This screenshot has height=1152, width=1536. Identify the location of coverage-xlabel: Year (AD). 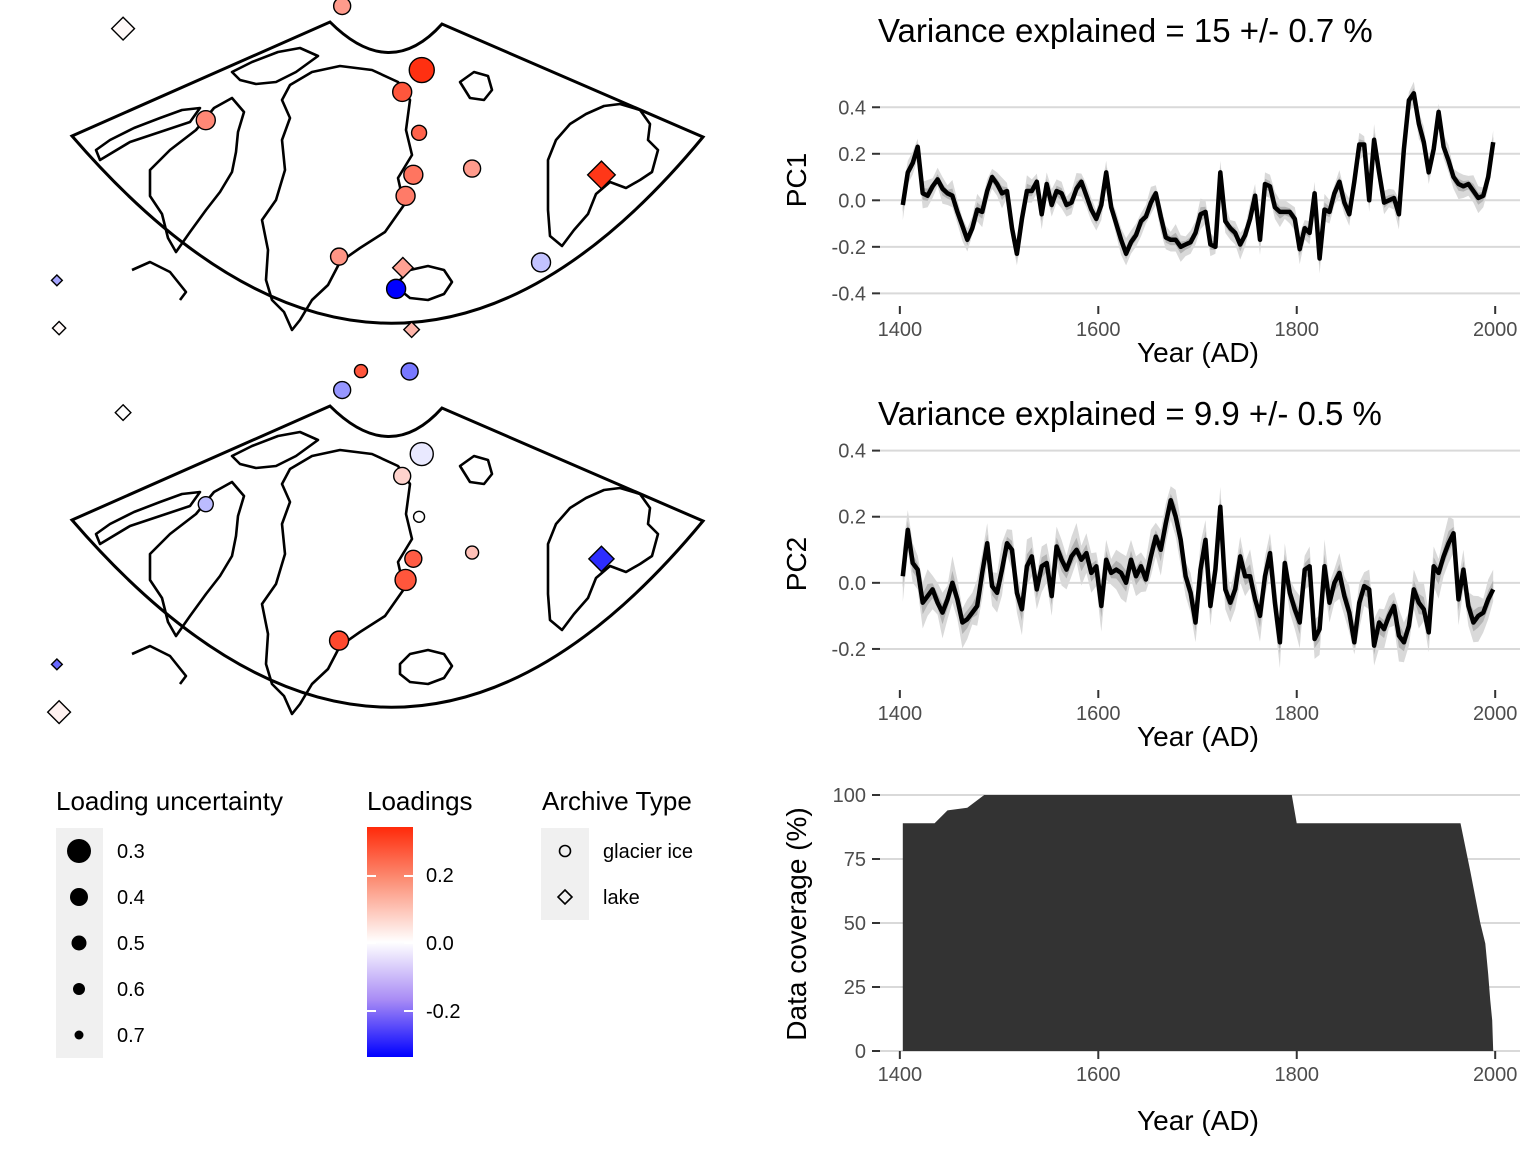
(1198, 1120).